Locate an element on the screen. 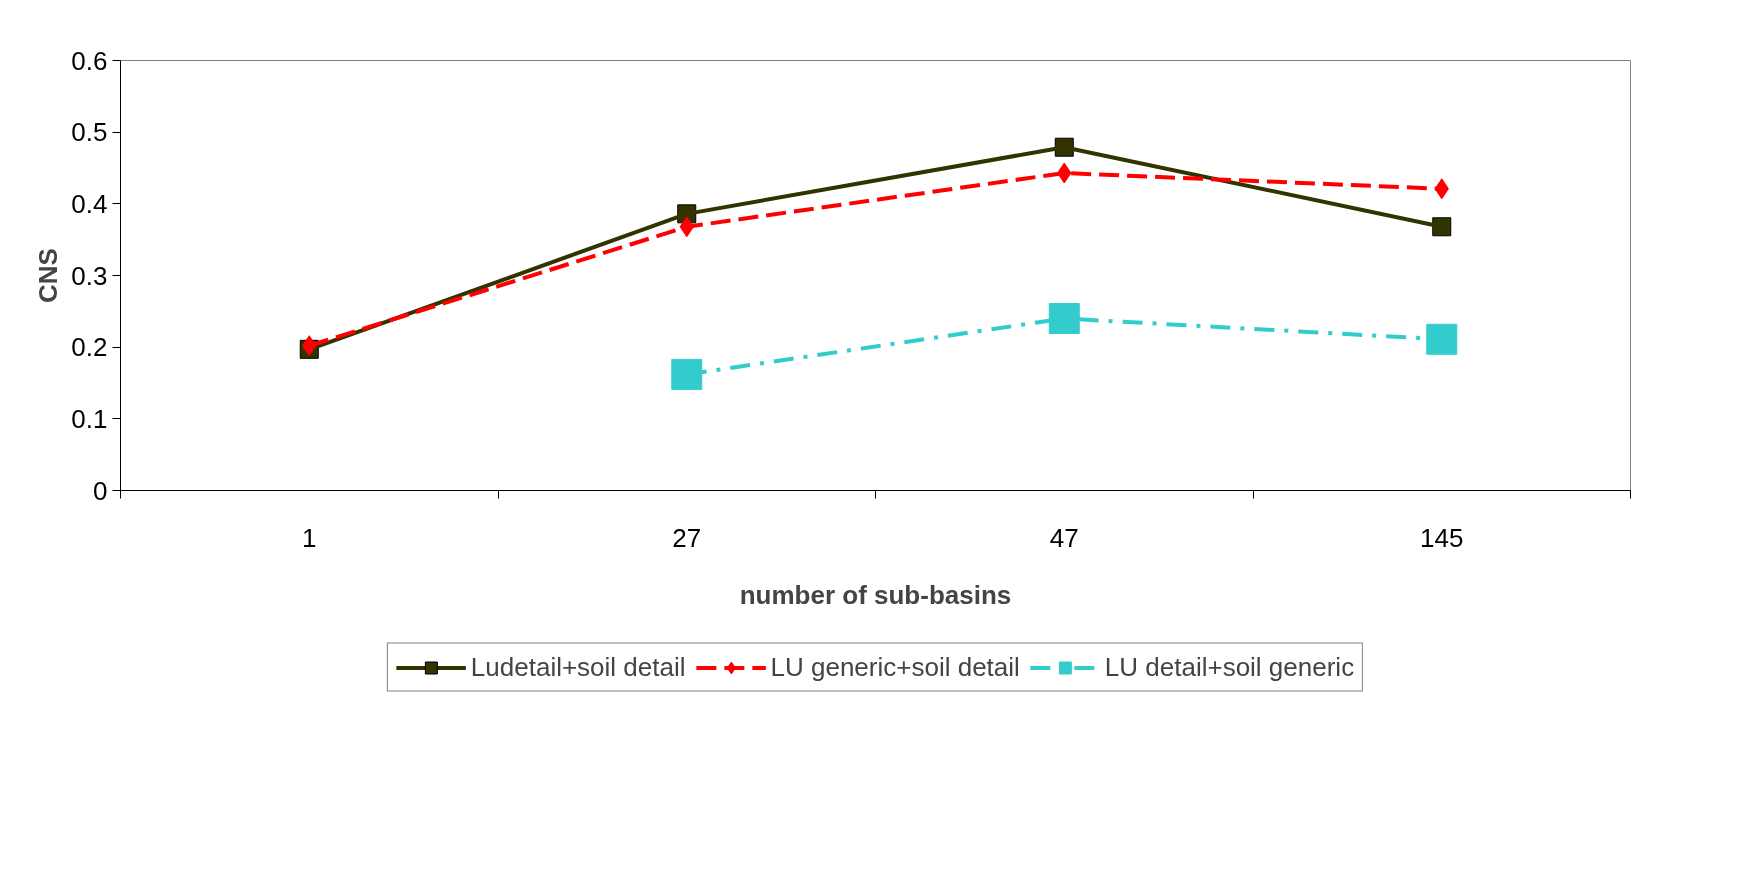 This screenshot has width=1737, height=880. legend-label: Ludetail+soil detail is located at coordinates (578, 667).